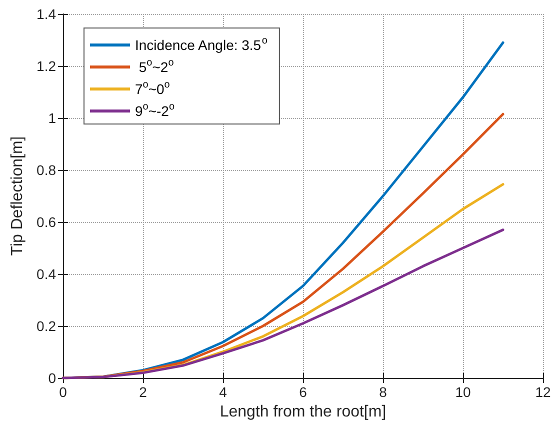 Image resolution: width=554 pixels, height=435 pixels. I want to click on x-axis-title: Length from the root[m], so click(303, 412).